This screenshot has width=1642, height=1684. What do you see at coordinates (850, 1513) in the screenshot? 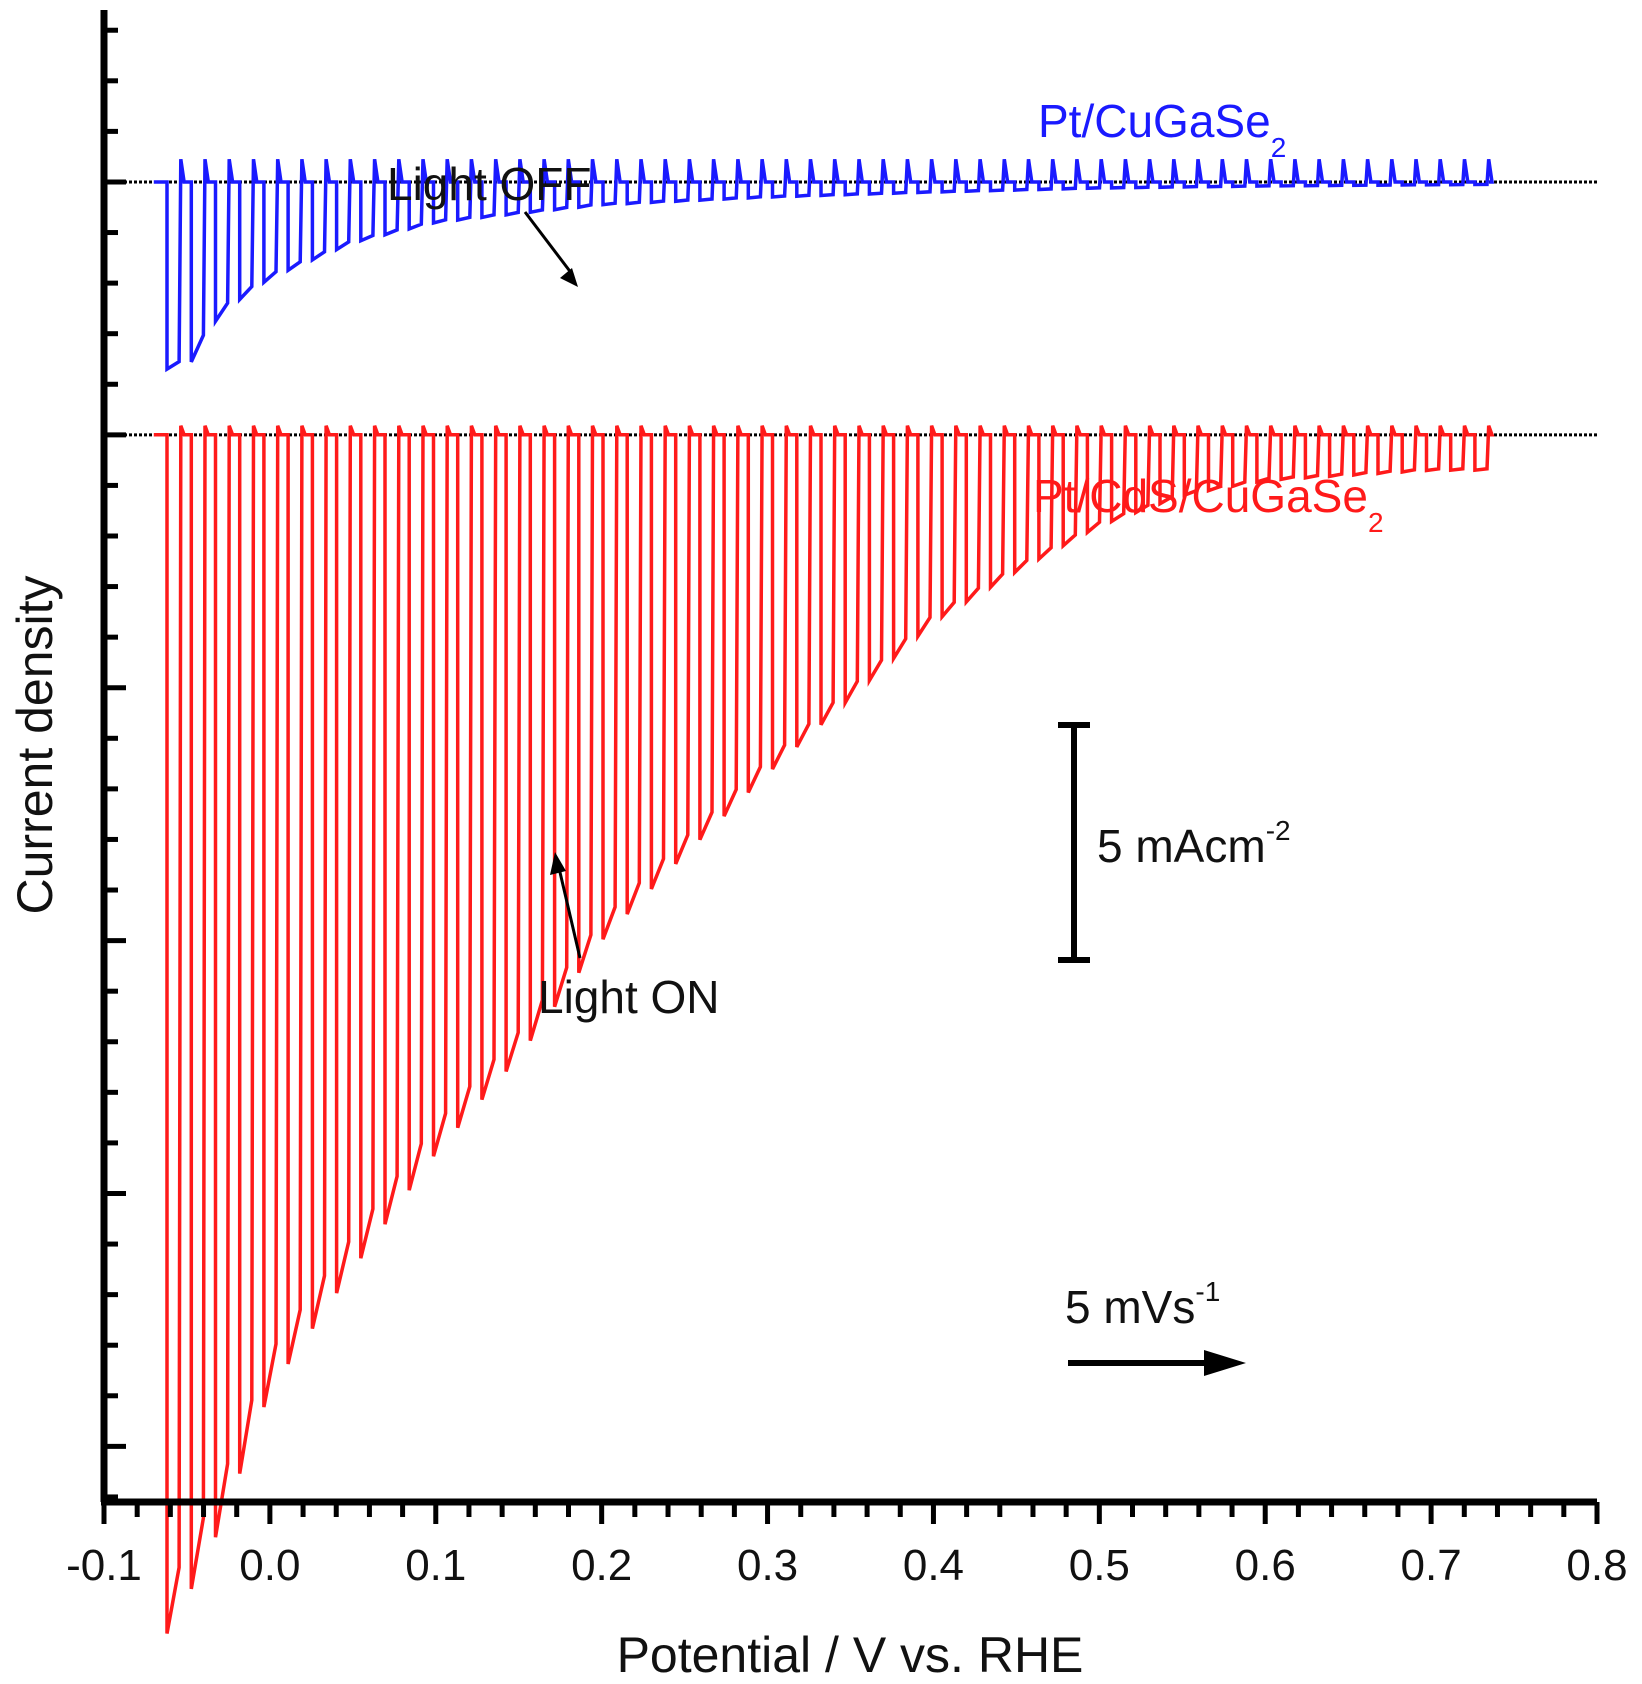
I see `x-ticks` at bounding box center [850, 1513].